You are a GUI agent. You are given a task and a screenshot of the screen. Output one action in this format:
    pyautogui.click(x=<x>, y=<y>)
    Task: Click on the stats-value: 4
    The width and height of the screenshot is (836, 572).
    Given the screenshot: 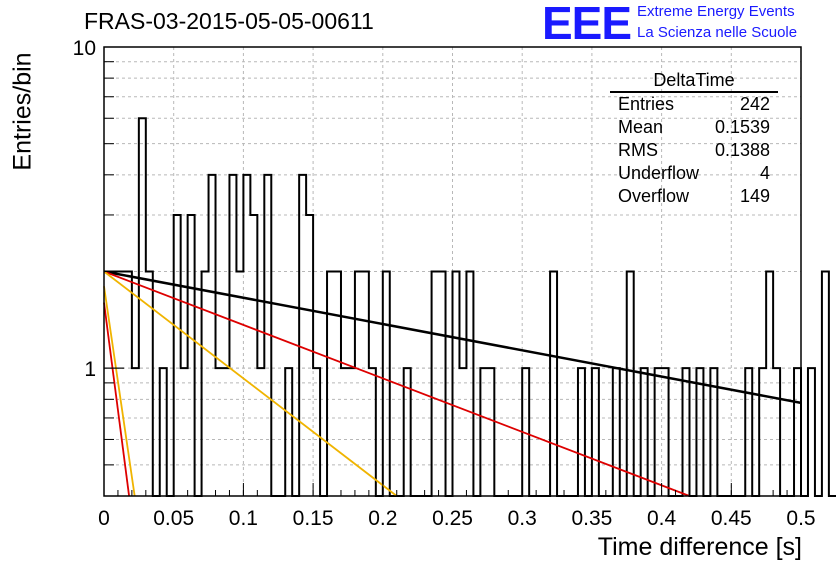 What is the action you would take?
    pyautogui.click(x=764, y=173)
    